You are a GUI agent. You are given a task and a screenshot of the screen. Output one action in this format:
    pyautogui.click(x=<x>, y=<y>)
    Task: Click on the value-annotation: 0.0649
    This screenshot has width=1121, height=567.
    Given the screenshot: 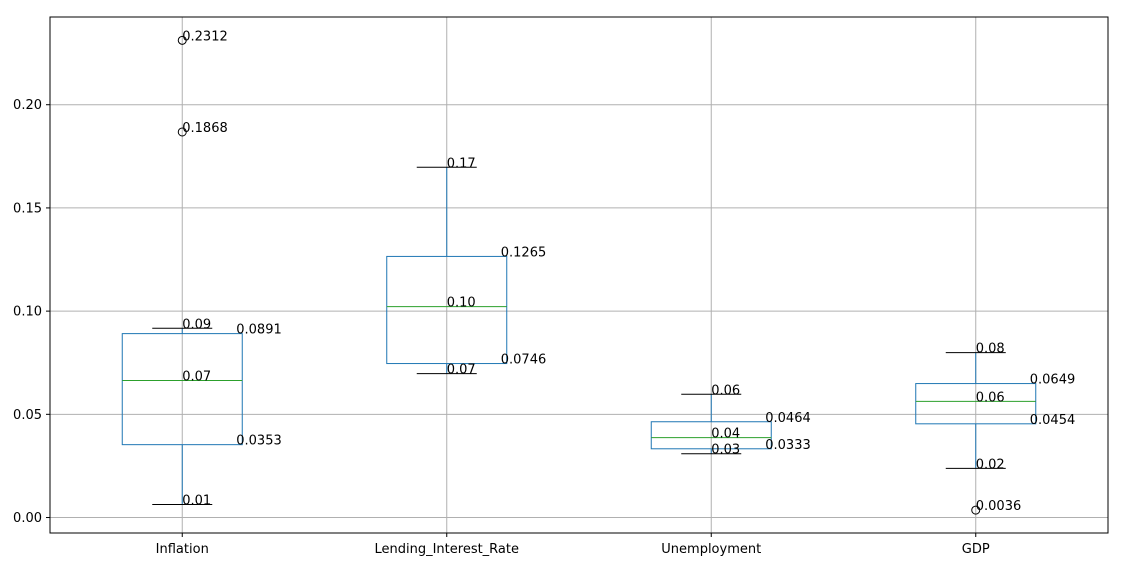 What is the action you would take?
    pyautogui.click(x=1053, y=380)
    